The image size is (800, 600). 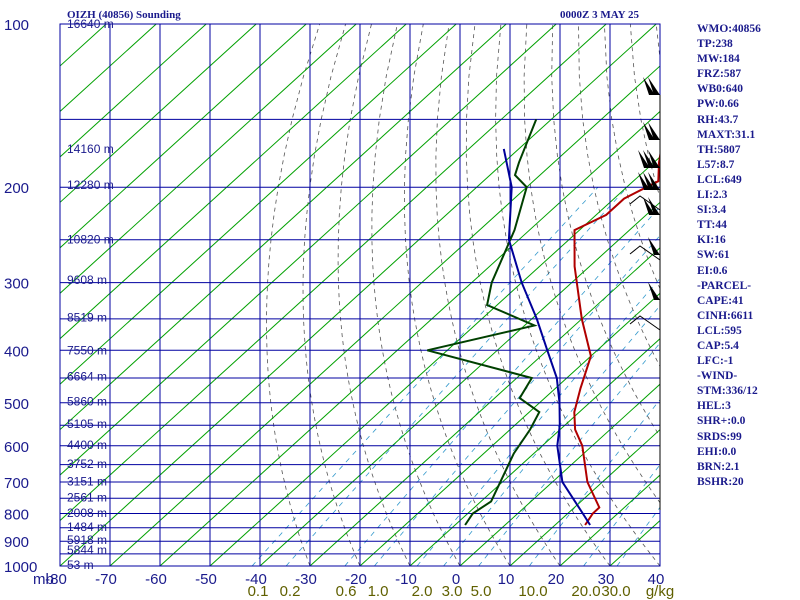 What do you see at coordinates (90, 240) in the screenshot?
I see `height-label: 10820 m` at bounding box center [90, 240].